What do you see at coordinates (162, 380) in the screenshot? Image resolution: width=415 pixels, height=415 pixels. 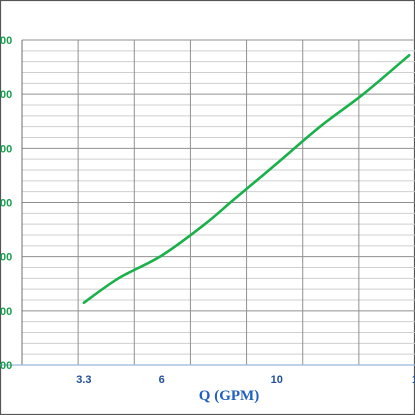 I see `x-tick-label: 6` at bounding box center [162, 380].